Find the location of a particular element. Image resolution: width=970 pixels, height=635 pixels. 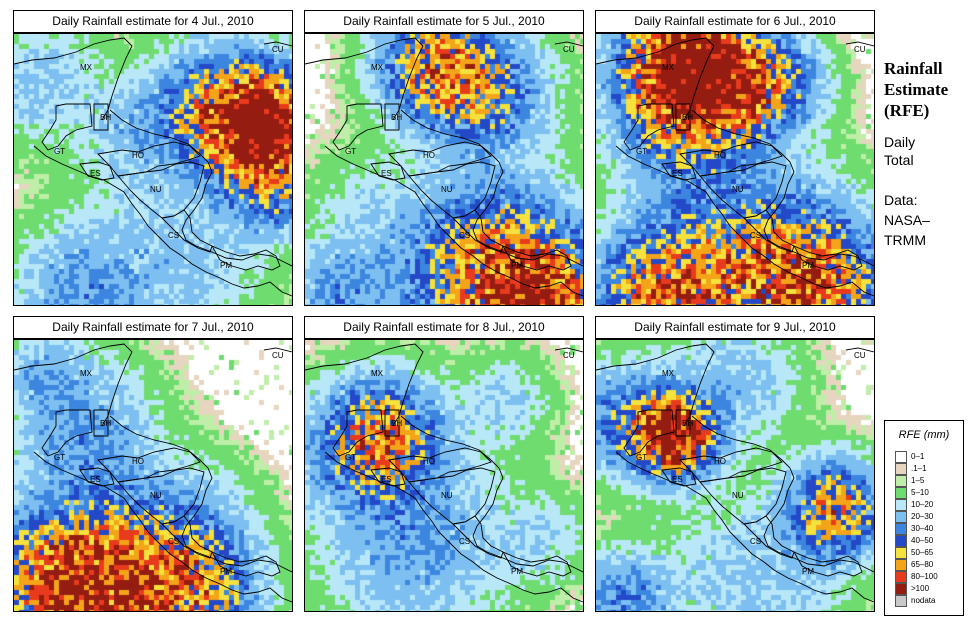

legend-label: >100 is located at coordinates (920, 588).